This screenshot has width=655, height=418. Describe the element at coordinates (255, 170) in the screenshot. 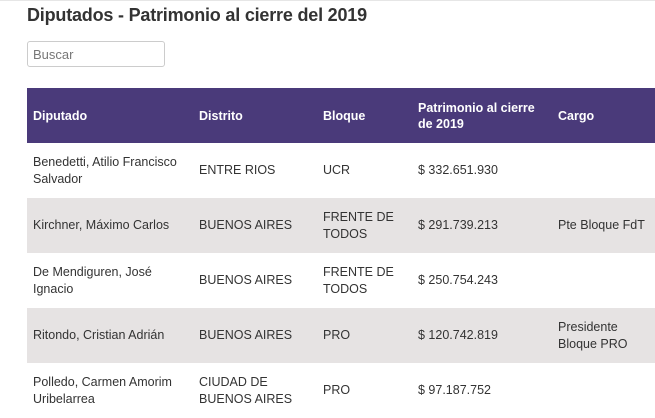

I see `cell-distrito: ENTRE RIOS` at that location.